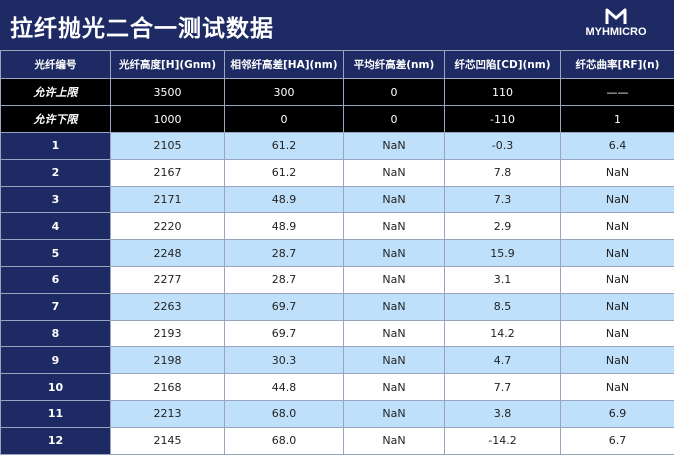 The width and height of the screenshot is (674, 455). I want to click on table-cell: 30.3, so click(284, 360).